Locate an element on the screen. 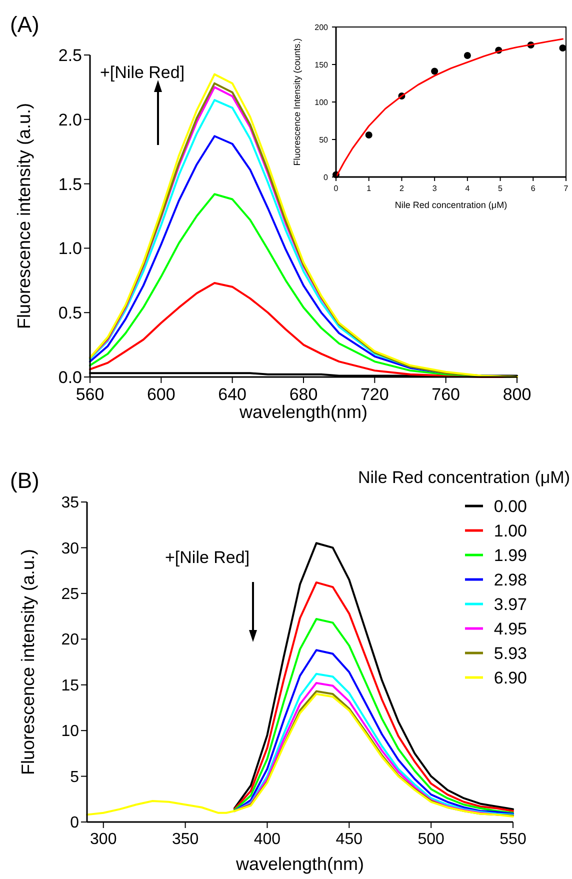  legend-title: Nile Red concentration (μM) is located at coordinates (464, 477).